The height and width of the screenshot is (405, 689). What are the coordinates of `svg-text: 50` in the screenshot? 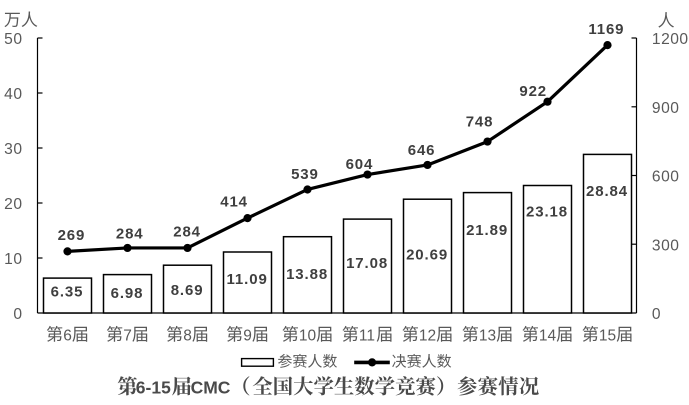 It's located at (13, 39).